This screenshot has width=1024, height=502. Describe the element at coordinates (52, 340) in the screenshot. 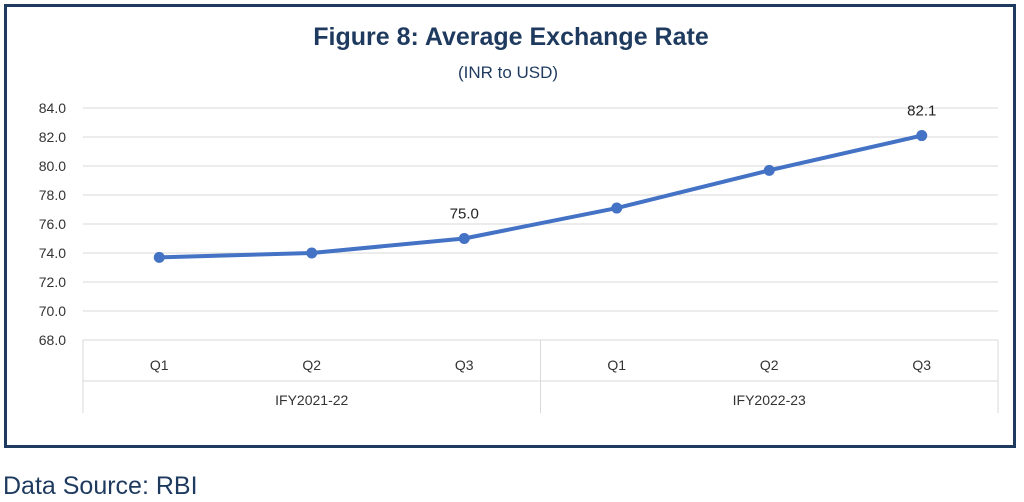

I see `y-tick-label: 68.0` at that location.